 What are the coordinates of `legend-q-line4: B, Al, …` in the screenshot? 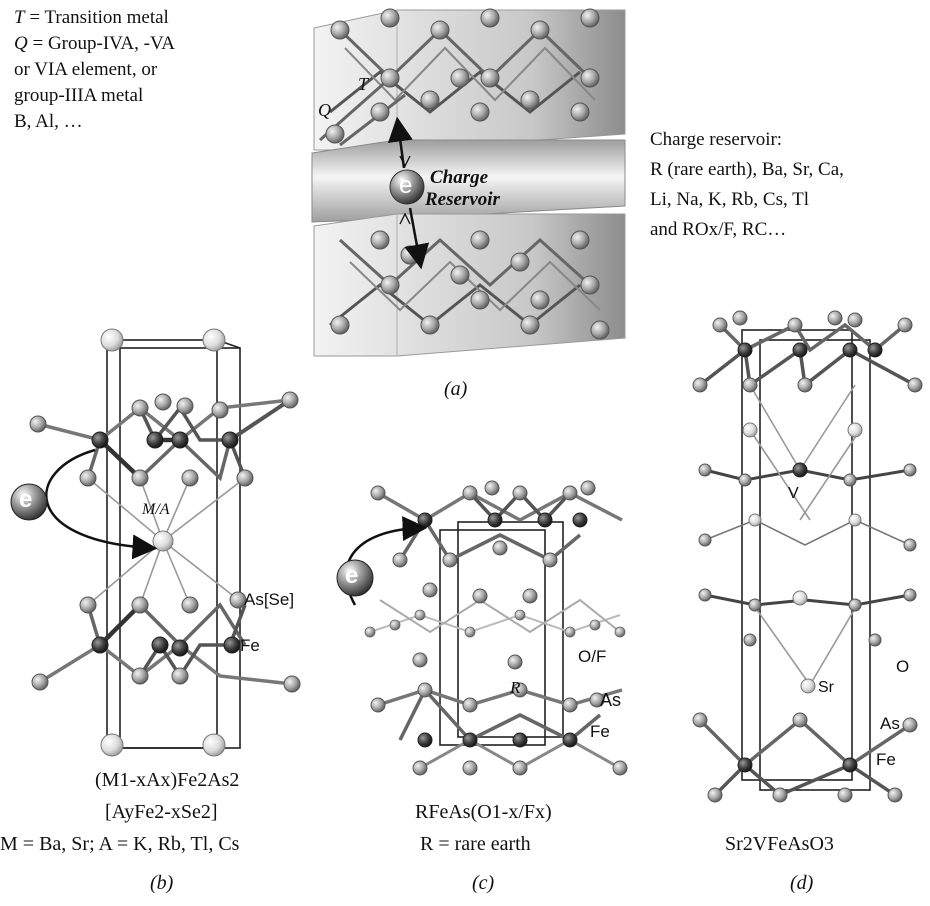 It's located at (48, 121).